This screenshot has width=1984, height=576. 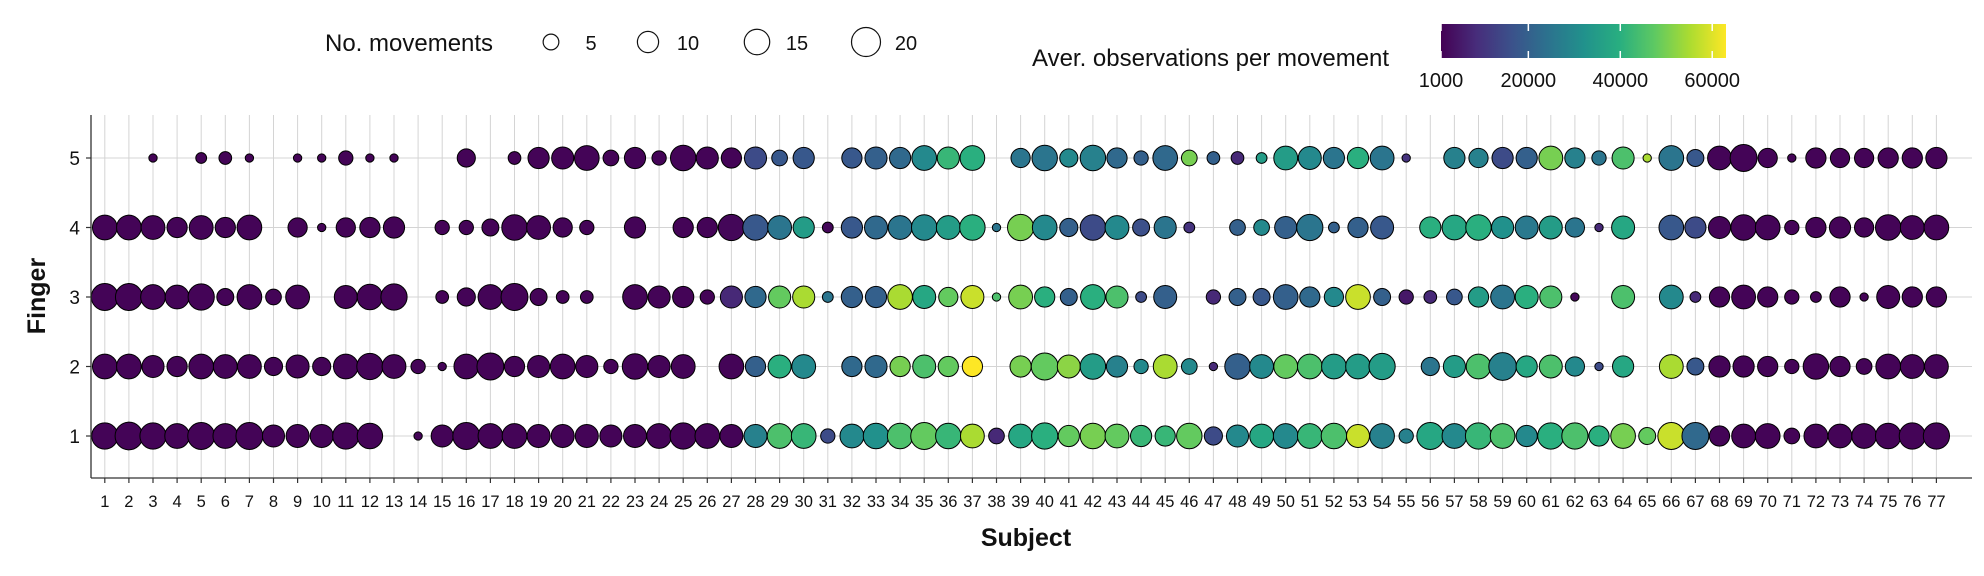 What do you see at coordinates (906, 44) in the screenshot?
I see `size-legend-label: 20` at bounding box center [906, 44].